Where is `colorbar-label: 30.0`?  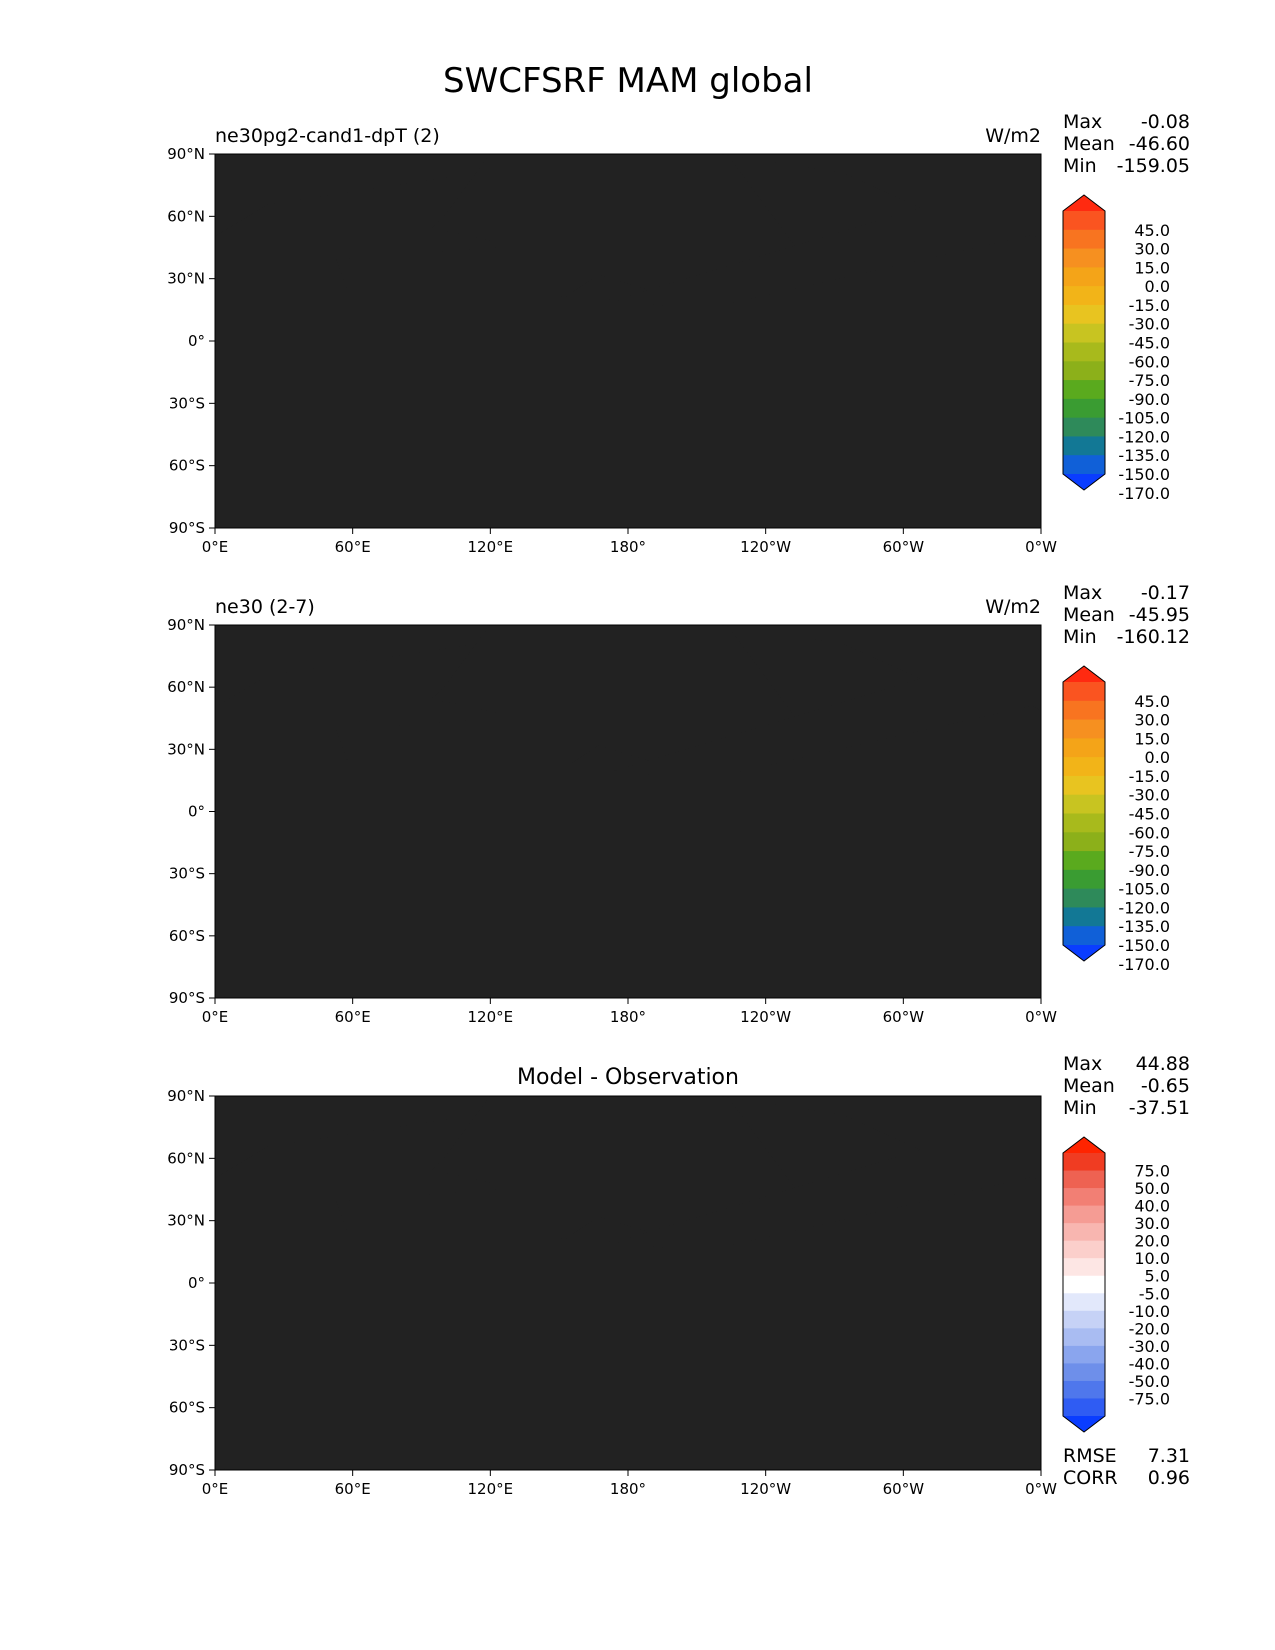 colorbar-label: 30.0 is located at coordinates (1152, 1223).